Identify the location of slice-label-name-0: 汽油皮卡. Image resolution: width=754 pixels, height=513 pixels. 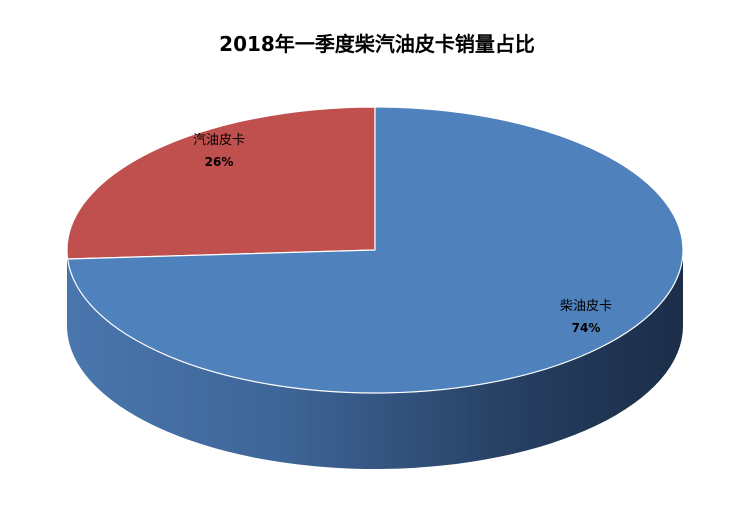
(219, 140).